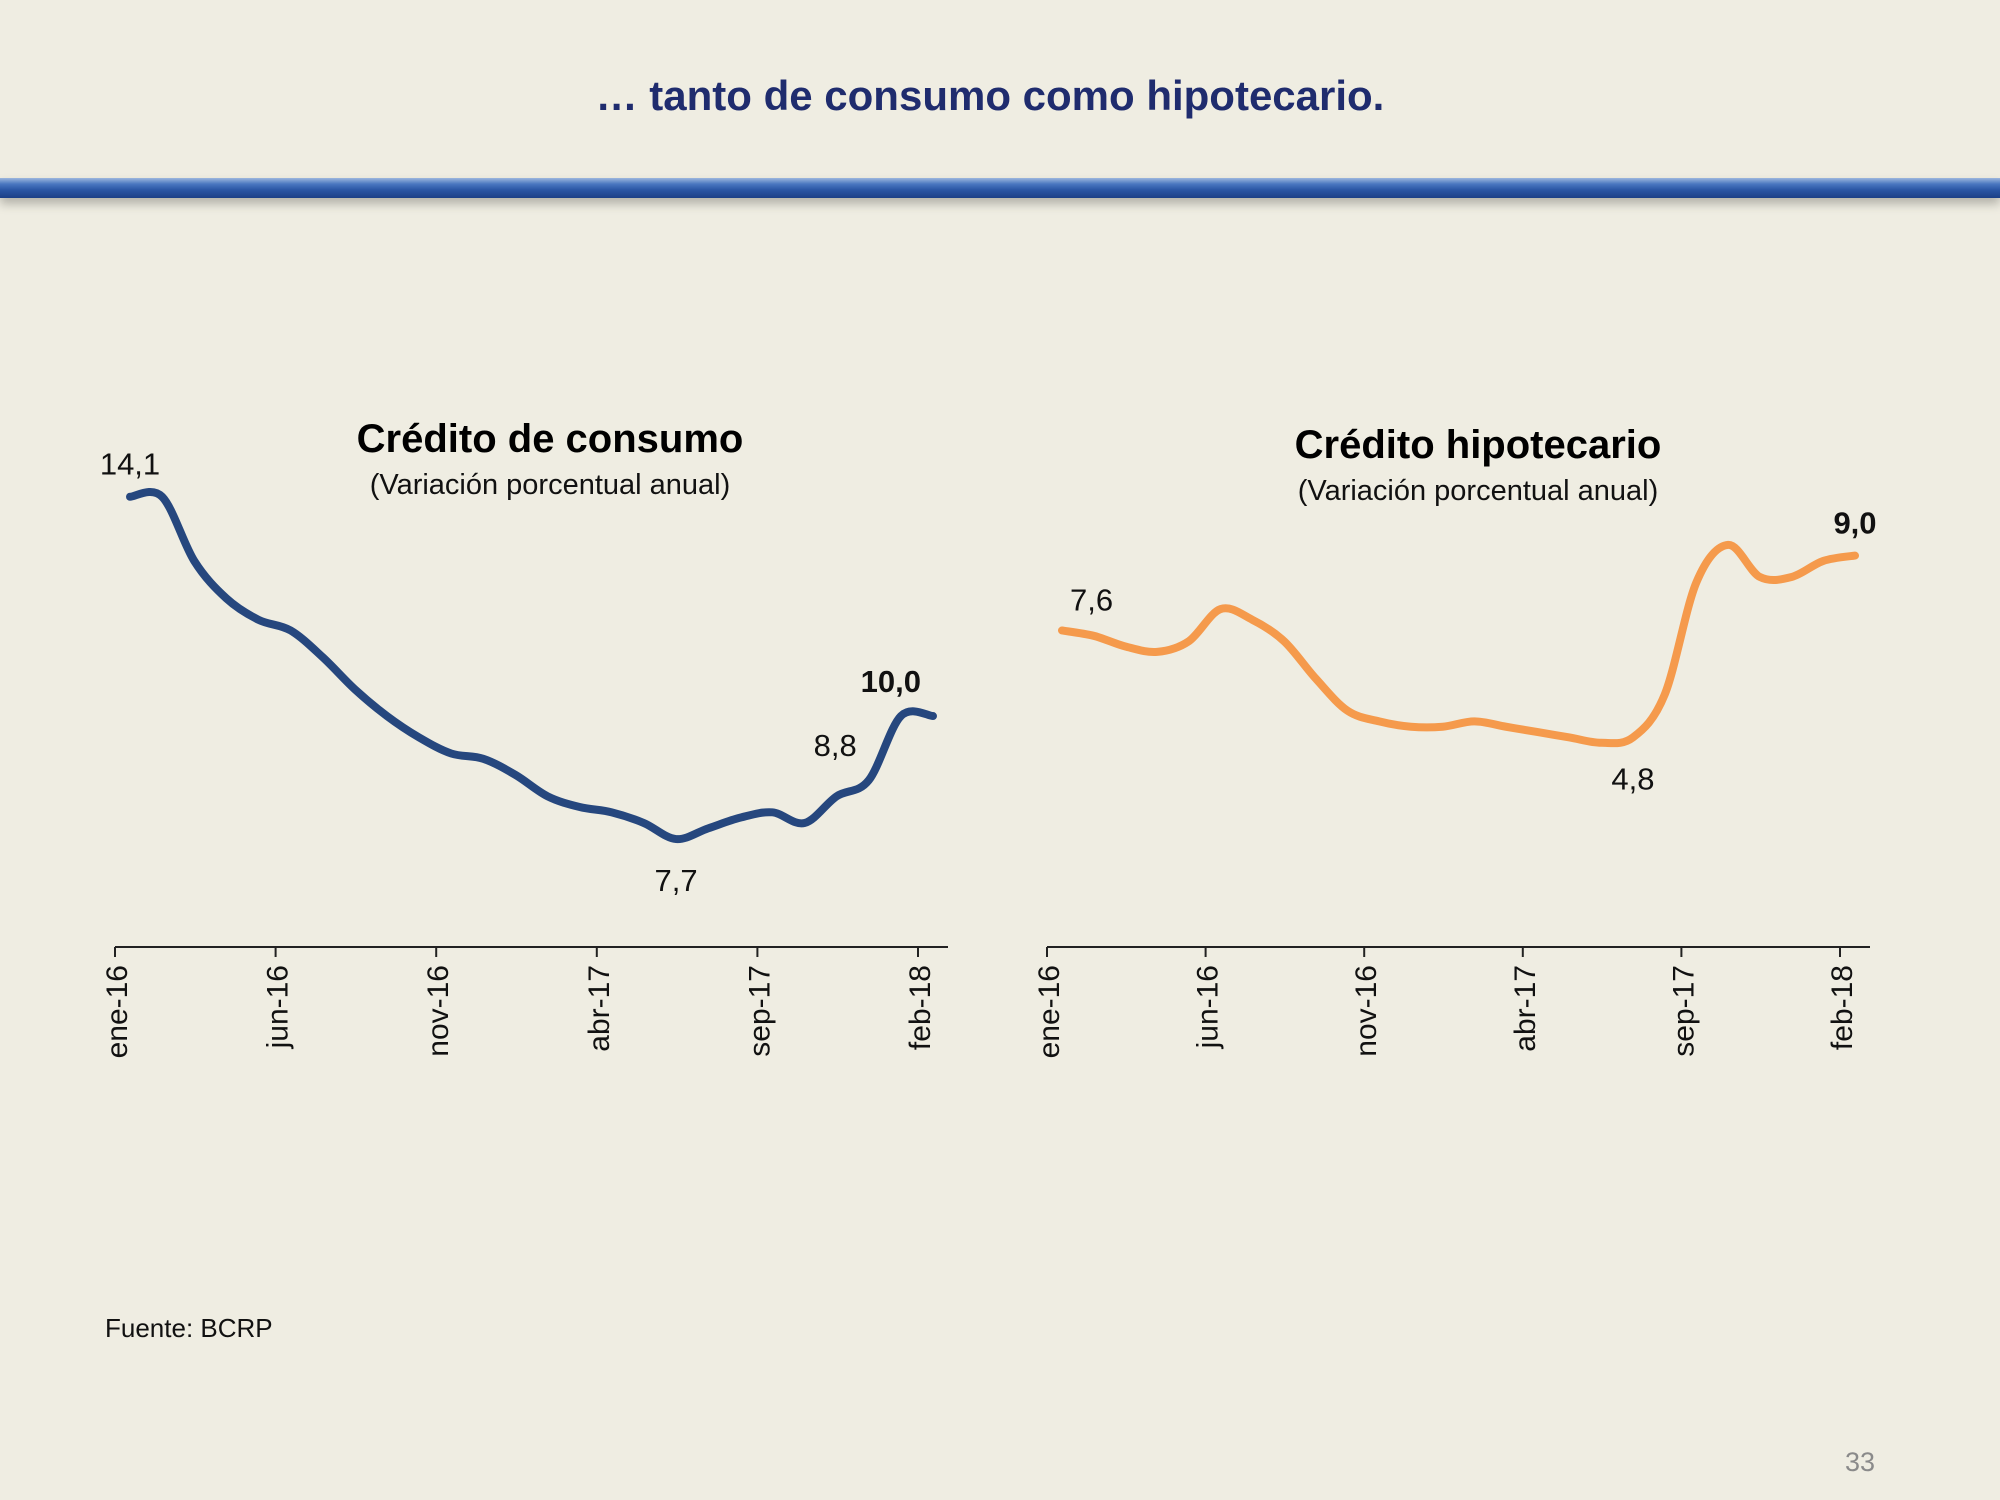  What do you see at coordinates (531, 666) in the screenshot?
I see `consumer-series-line` at bounding box center [531, 666].